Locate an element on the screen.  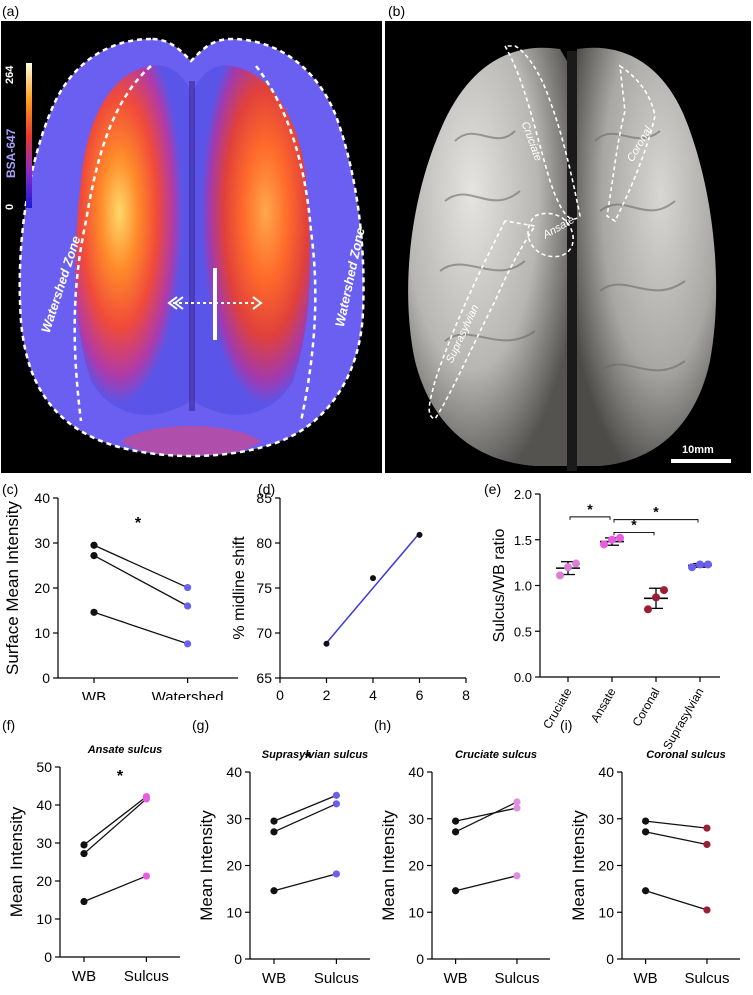
chart-c-significance: * is located at coordinates (138, 523).